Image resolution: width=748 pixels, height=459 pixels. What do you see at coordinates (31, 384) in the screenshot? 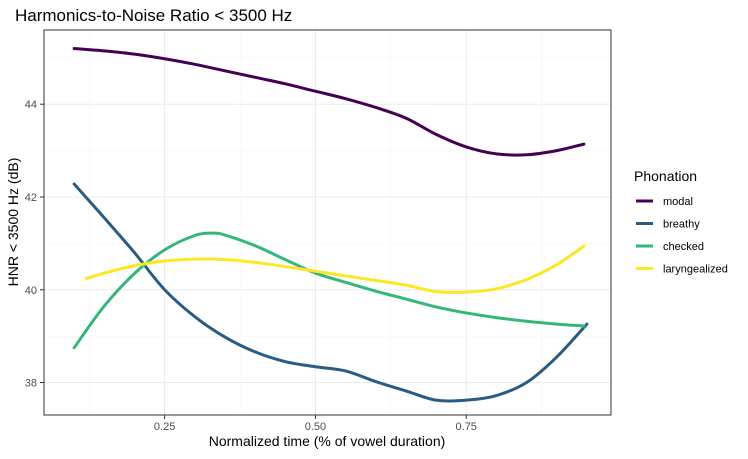
I see `y-tick-label: 38` at bounding box center [31, 384].